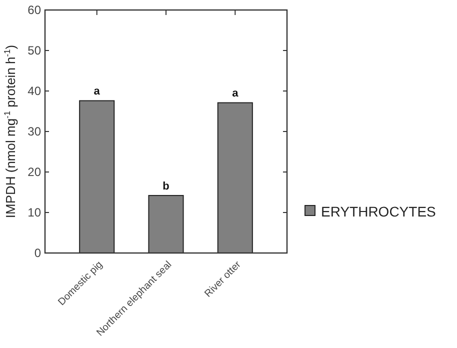 The image size is (457, 348). Describe the element at coordinates (166, 186) in the screenshot. I see `annotation: b` at that location.